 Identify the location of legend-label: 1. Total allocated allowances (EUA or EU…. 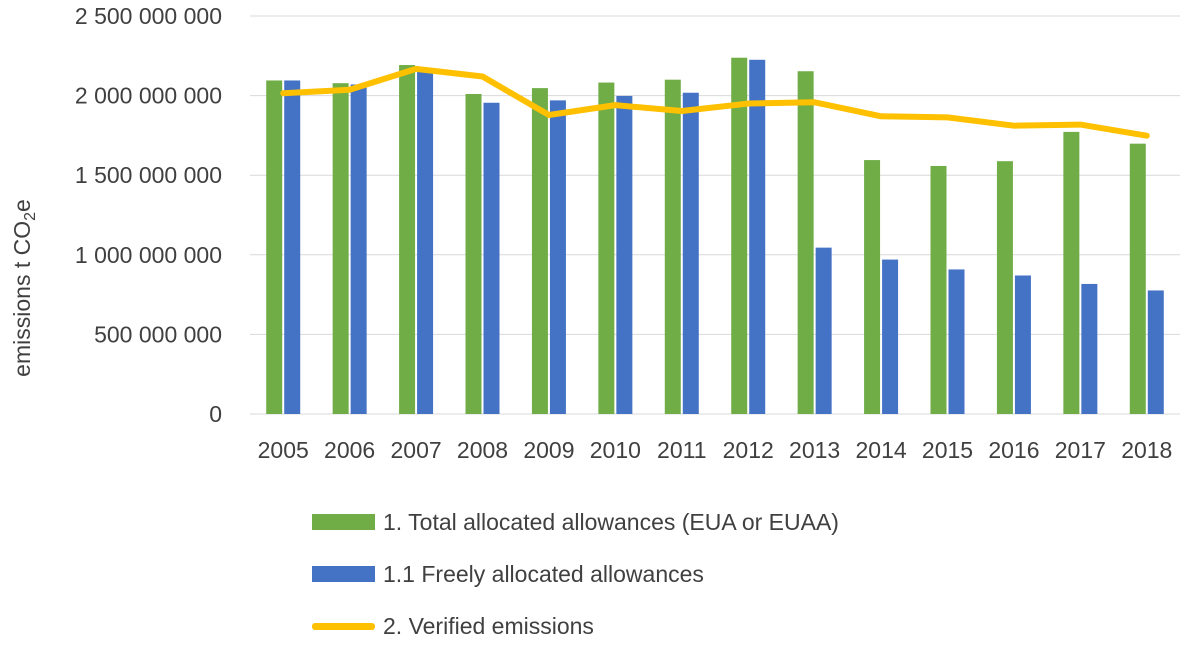
(611, 521).